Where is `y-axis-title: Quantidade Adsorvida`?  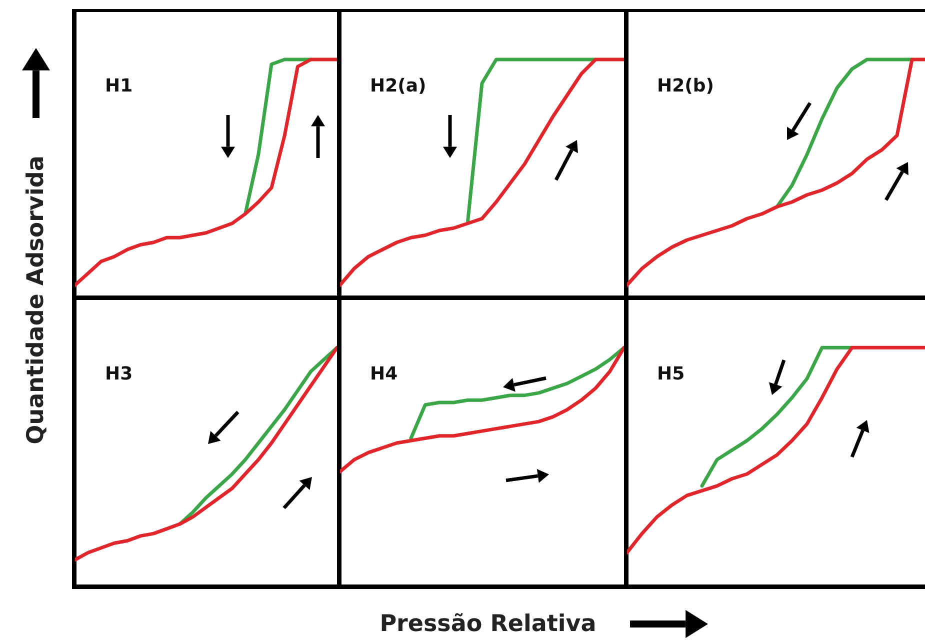 y-axis-title: Quantidade Adsorvida is located at coordinates (36, 300).